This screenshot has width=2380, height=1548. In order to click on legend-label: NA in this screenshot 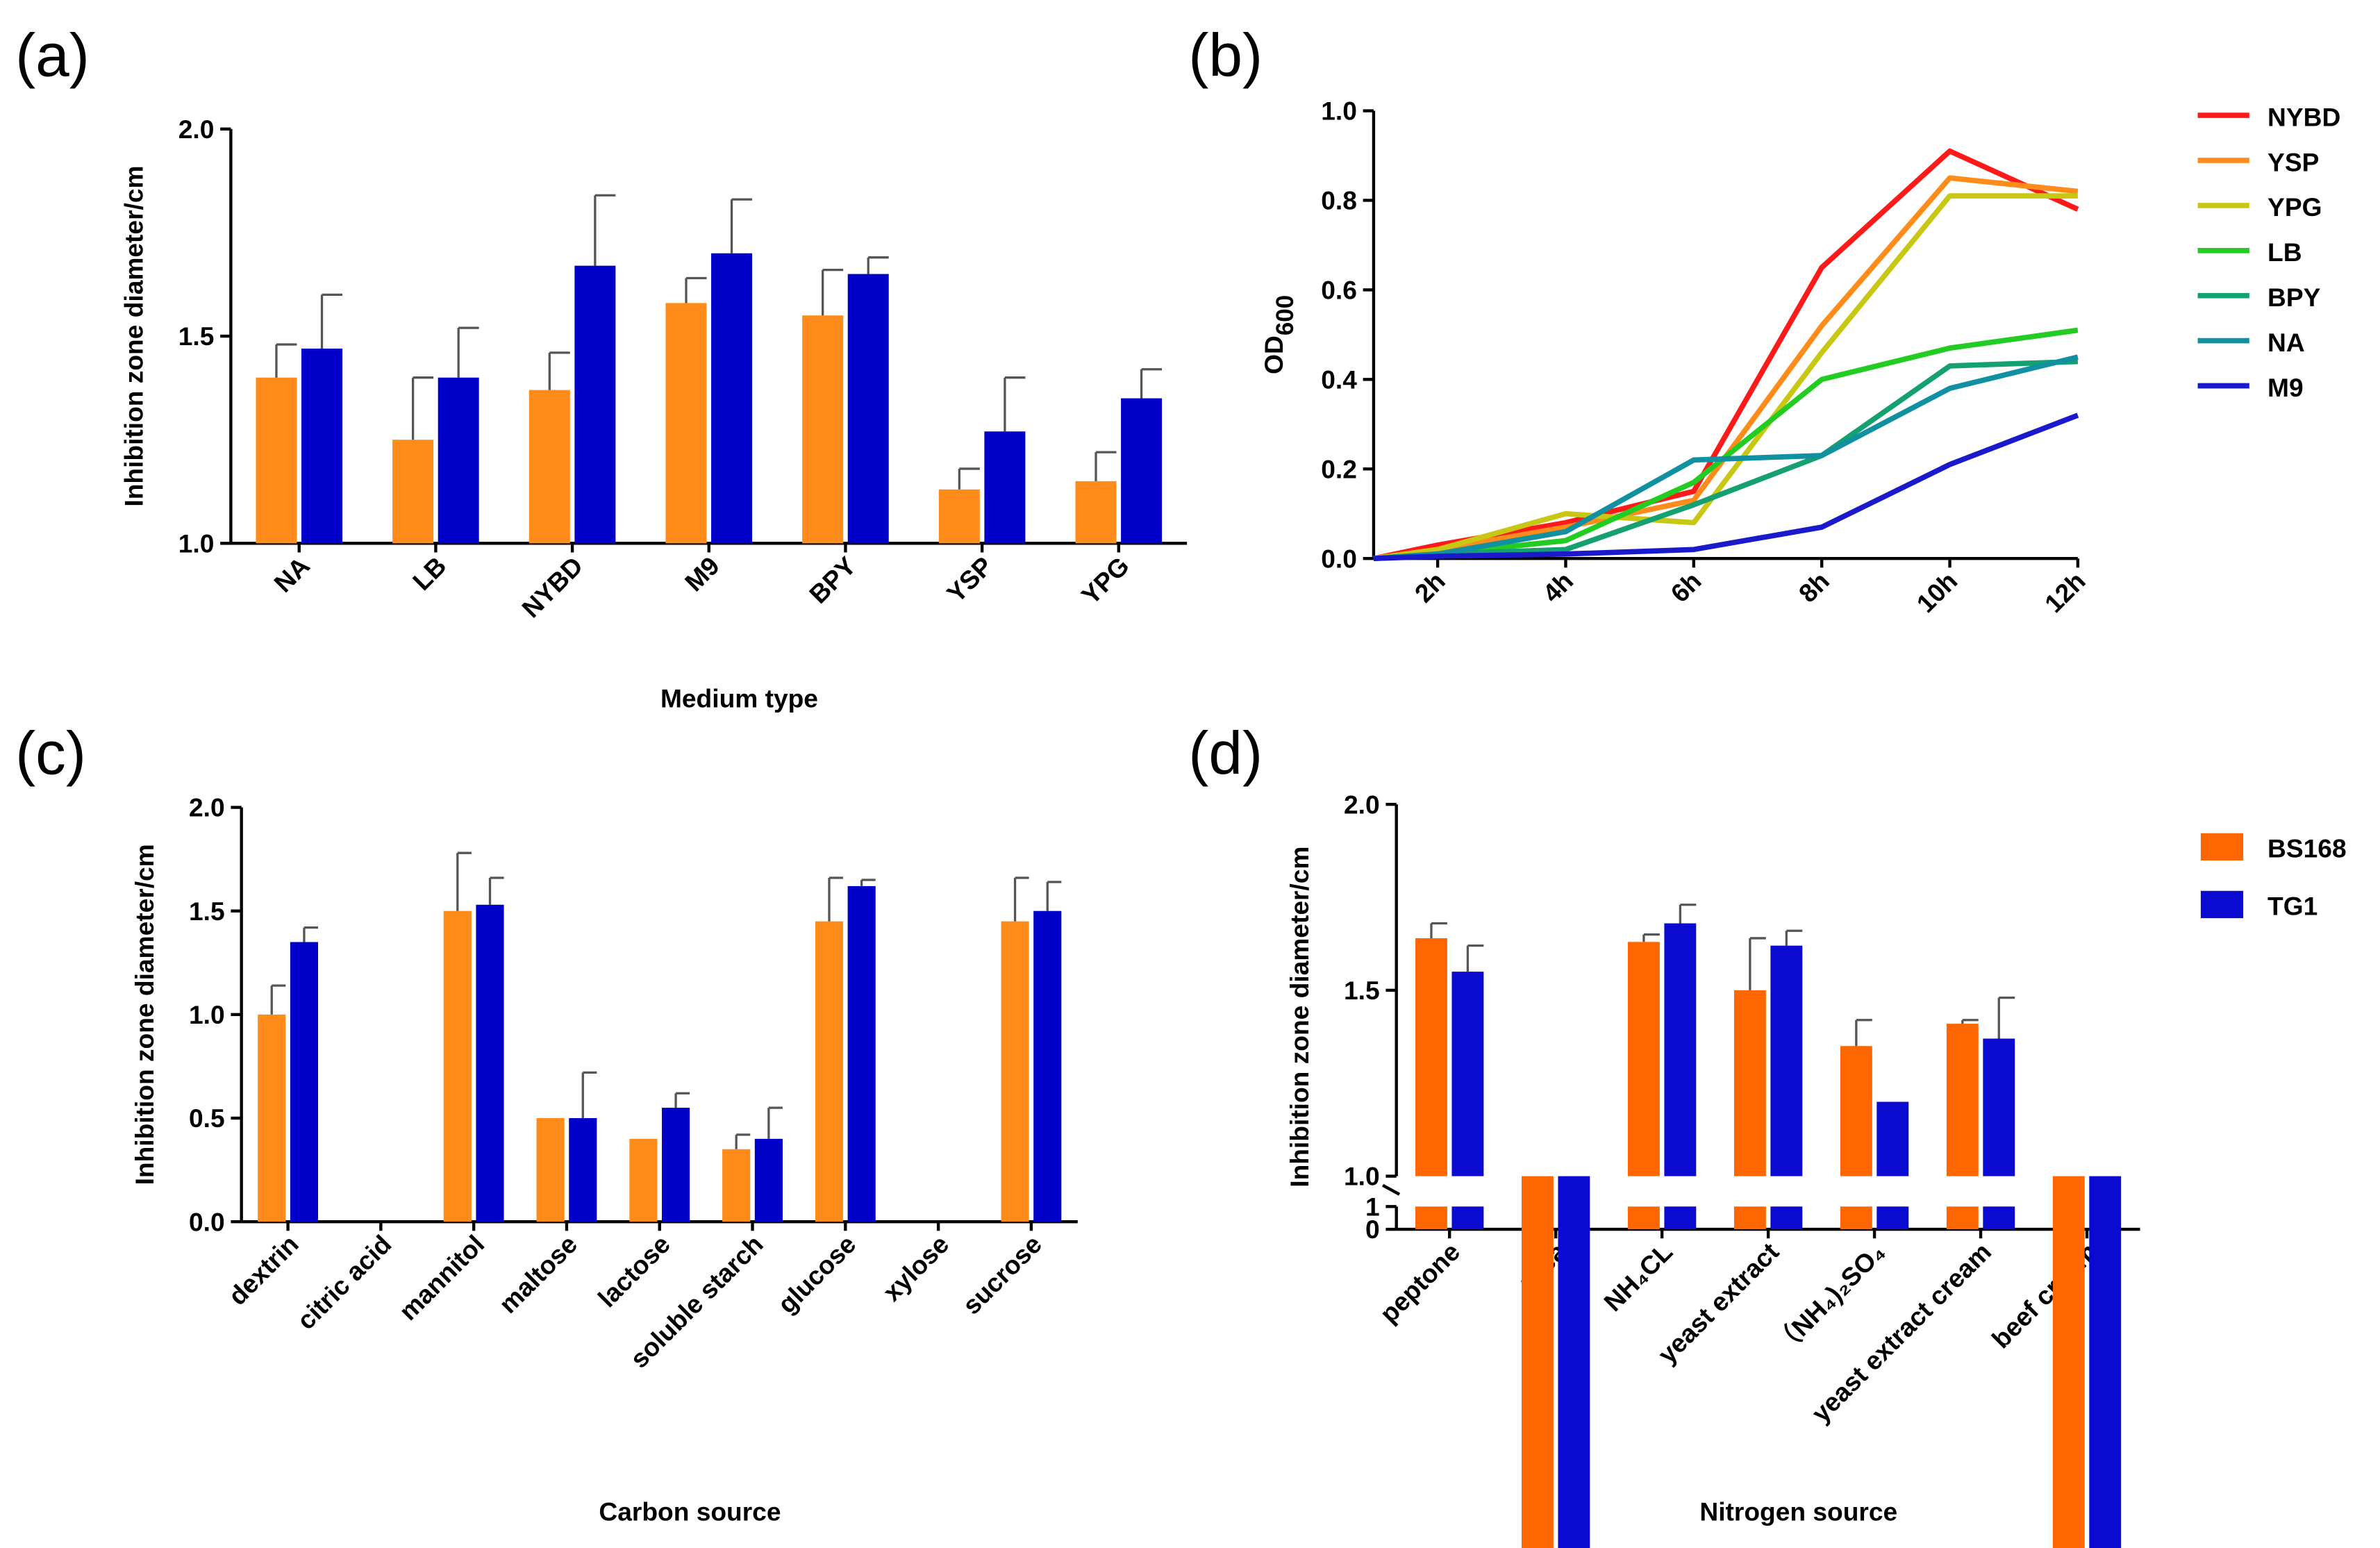, I will do `click(2286, 342)`.